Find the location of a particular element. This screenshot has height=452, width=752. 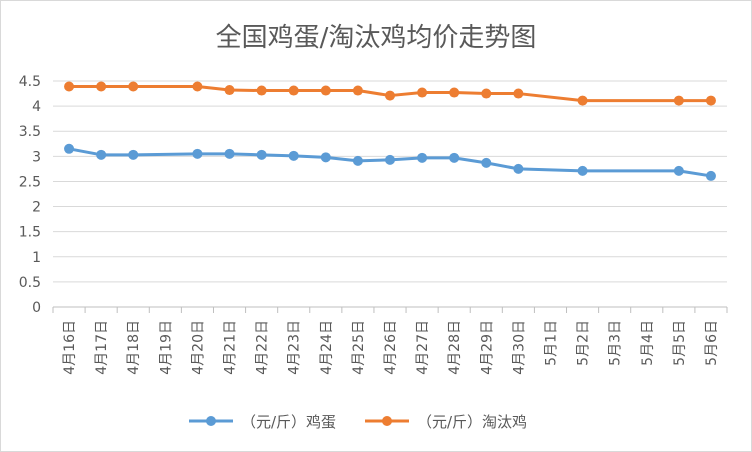

y-tick-label: 4 is located at coordinates (36, 107).